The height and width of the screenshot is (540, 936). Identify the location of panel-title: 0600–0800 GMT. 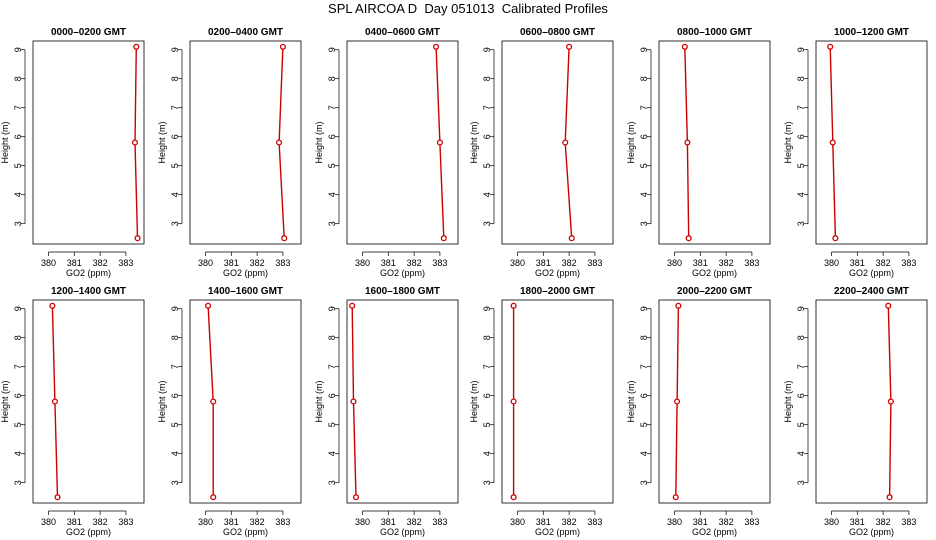
(557, 32).